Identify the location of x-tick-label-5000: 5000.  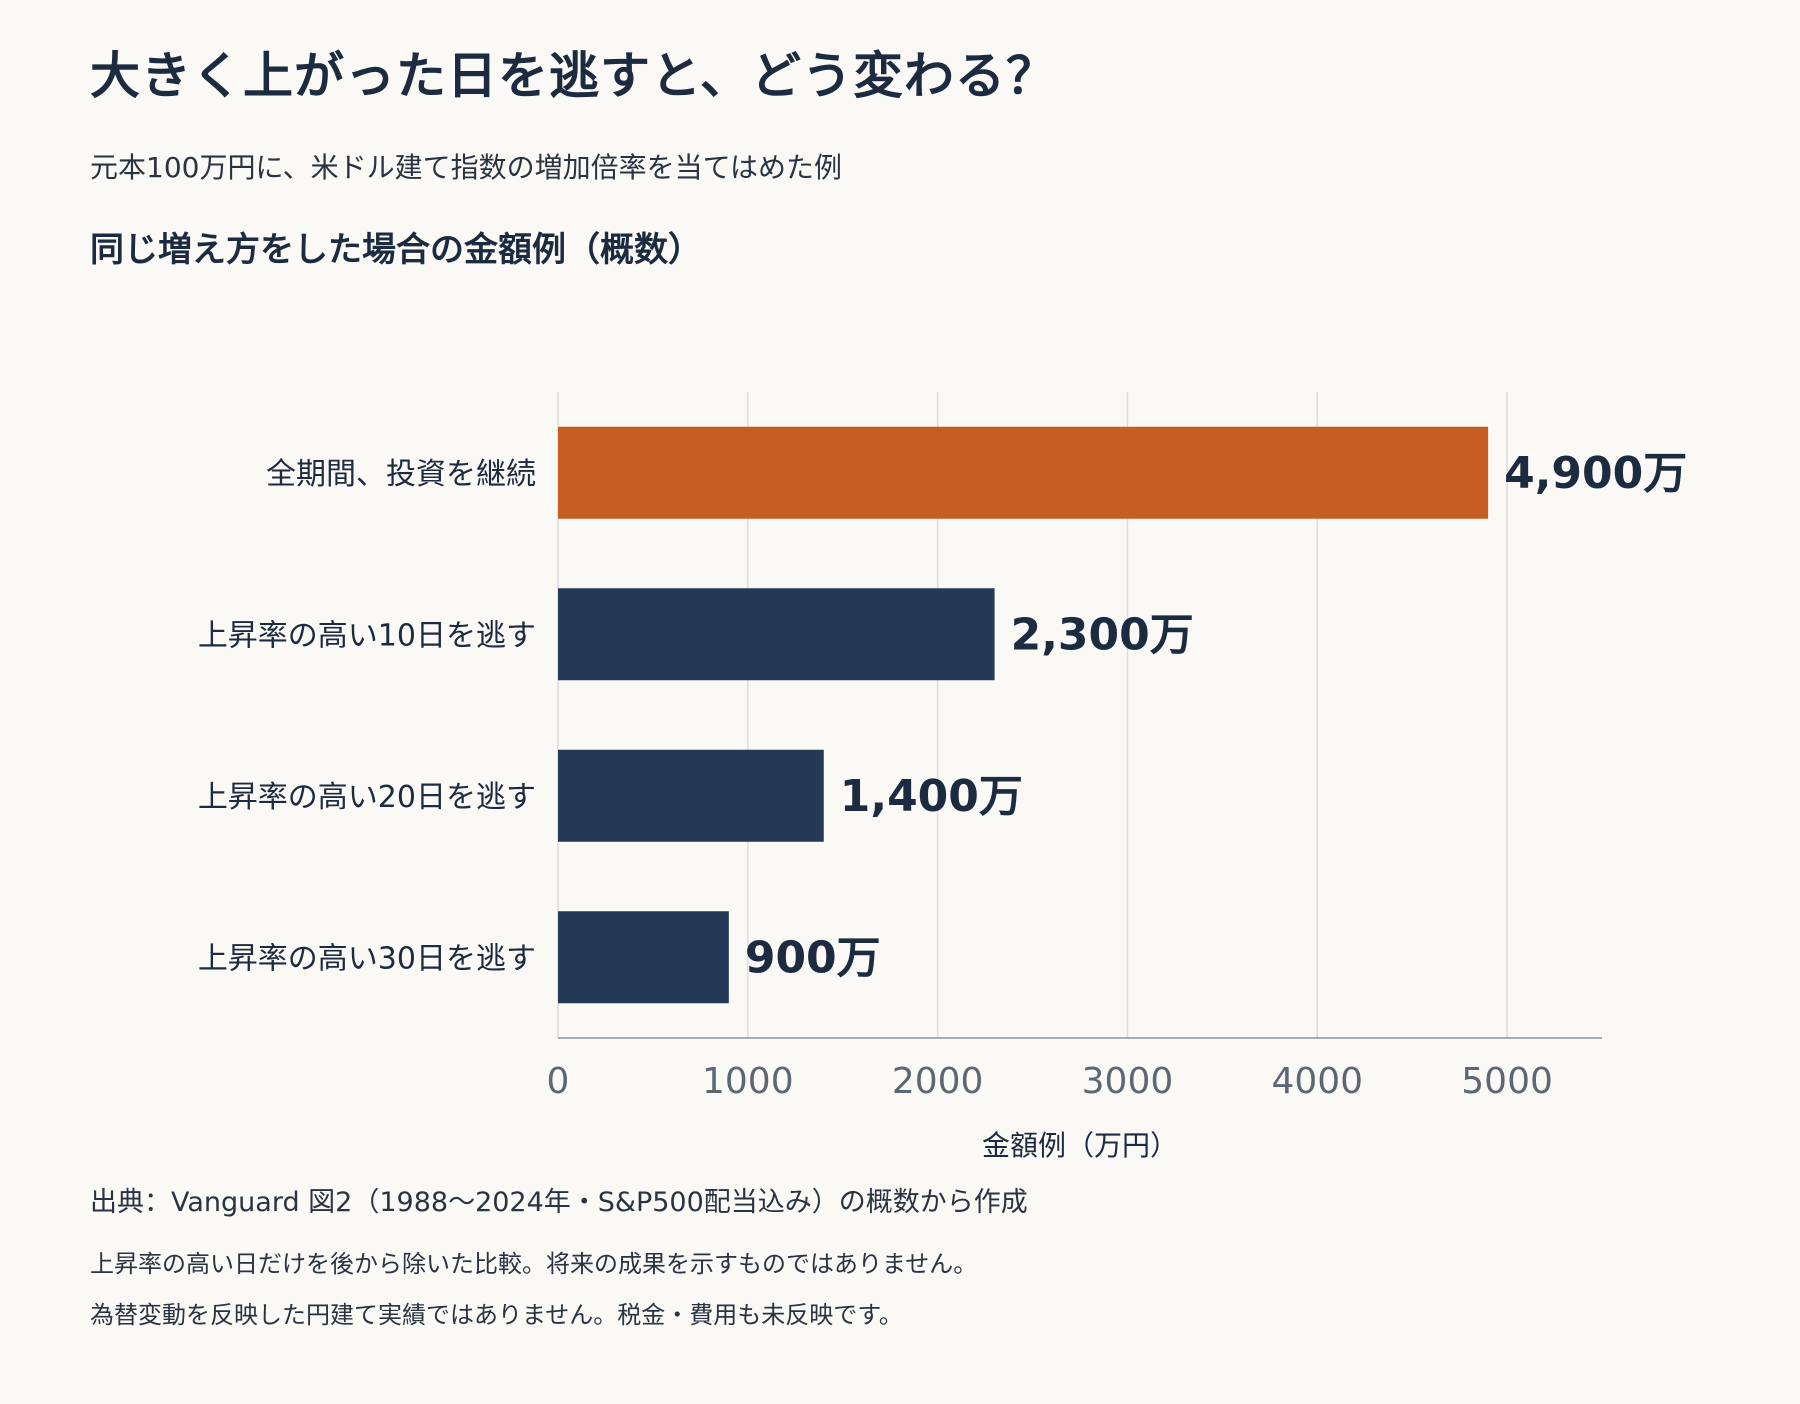
(1507, 1081).